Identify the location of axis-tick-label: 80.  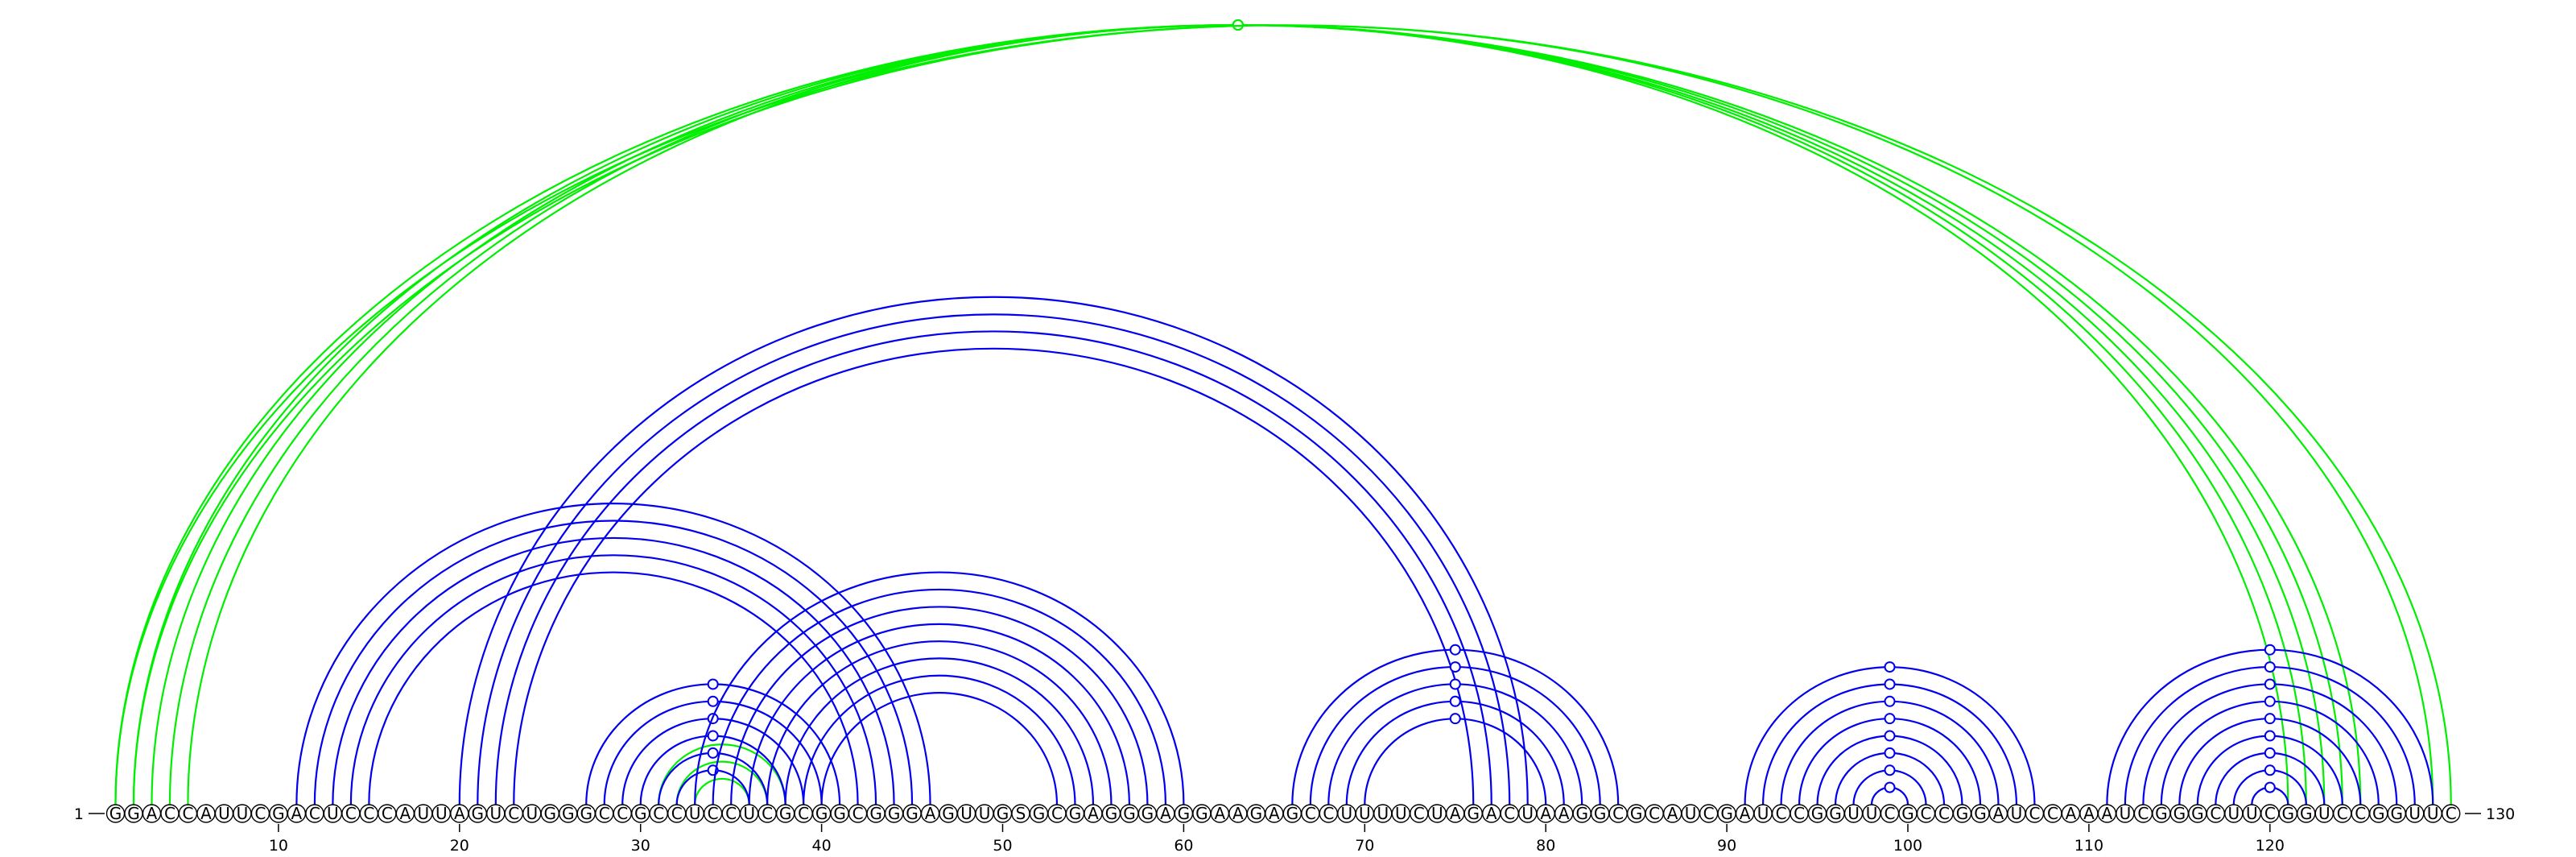
(1545, 846).